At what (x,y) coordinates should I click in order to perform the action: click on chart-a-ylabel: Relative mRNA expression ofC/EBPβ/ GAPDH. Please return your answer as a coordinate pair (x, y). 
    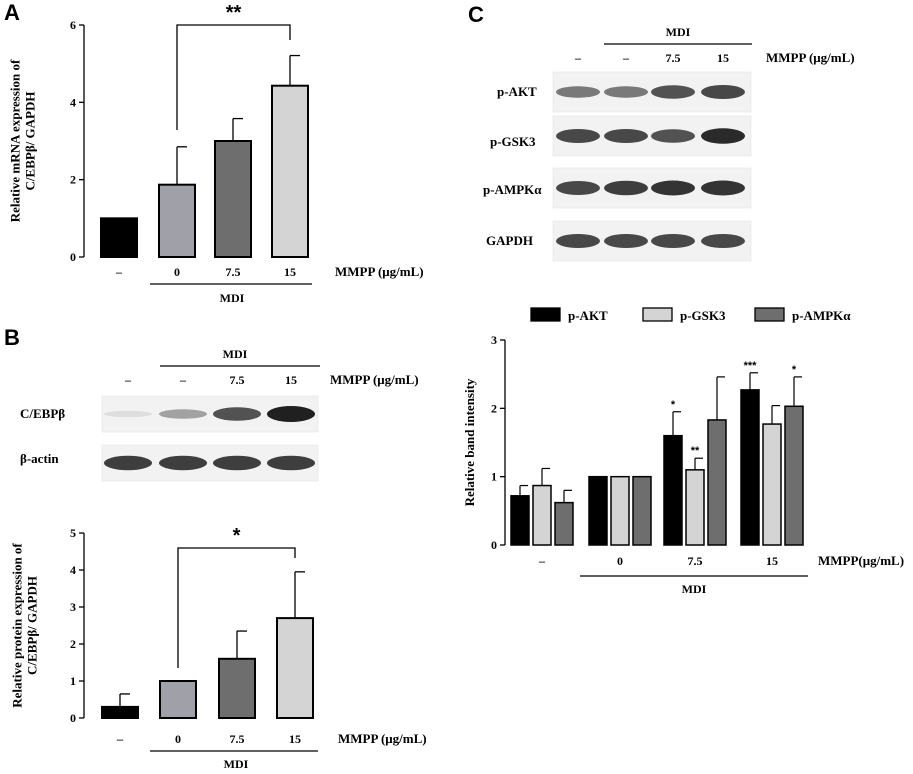
    Looking at the image, I should click on (22, 140).